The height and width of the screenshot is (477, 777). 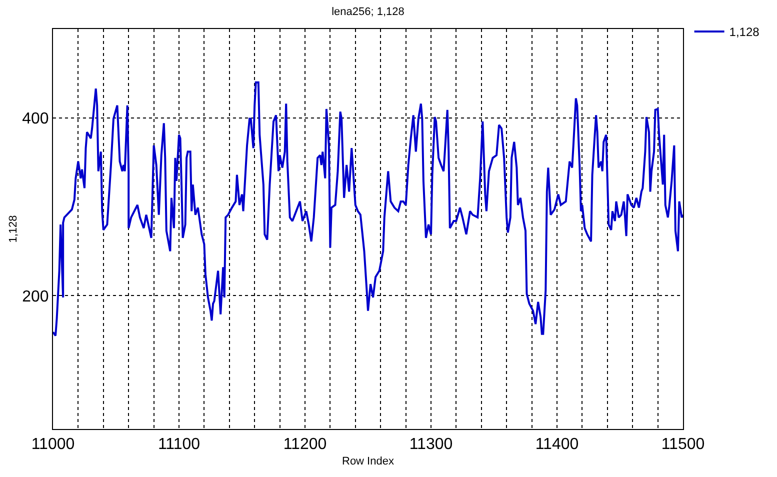 What do you see at coordinates (35, 119) in the screenshot?
I see `y-tick-label: 400` at bounding box center [35, 119].